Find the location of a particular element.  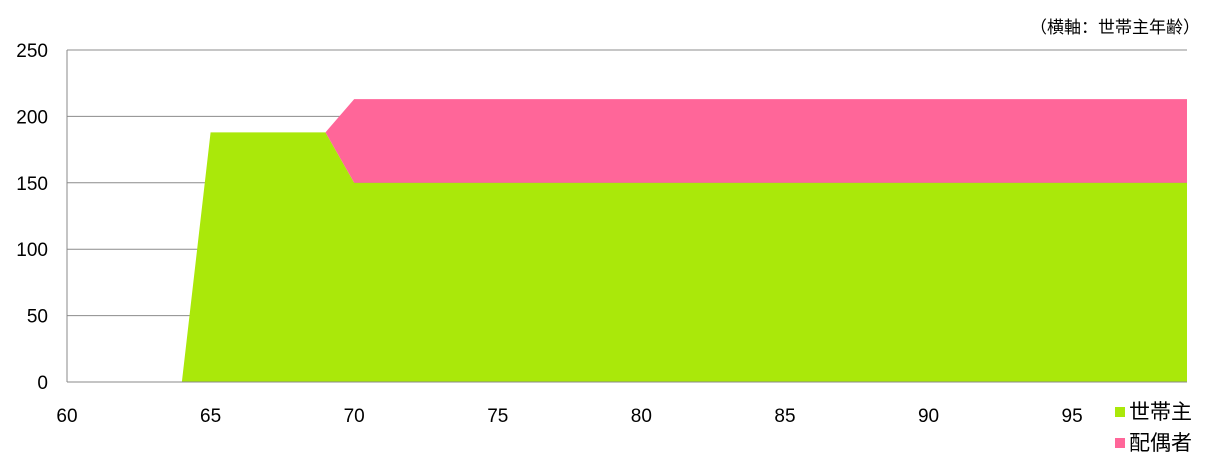

x-tick-labels: 60 65 70 75 80 85 90 95 is located at coordinates (569, 416).